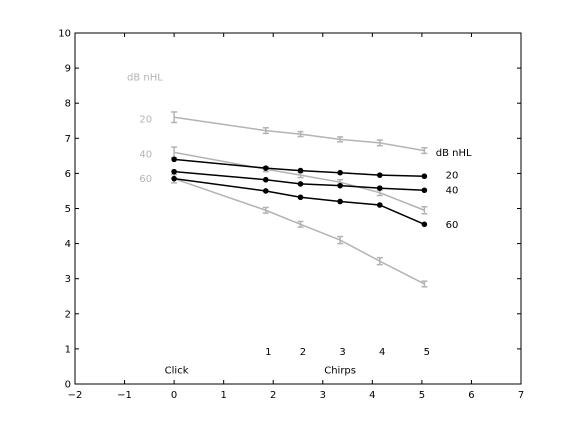  I want to click on annotation-label: Chirps, so click(340, 370).